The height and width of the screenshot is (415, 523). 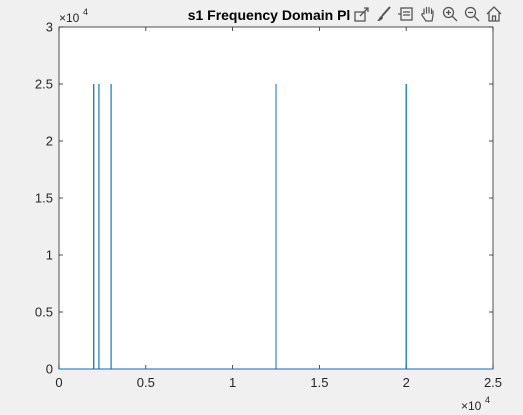 What do you see at coordinates (49, 255) in the screenshot?
I see `y-tick-label: 1` at bounding box center [49, 255].